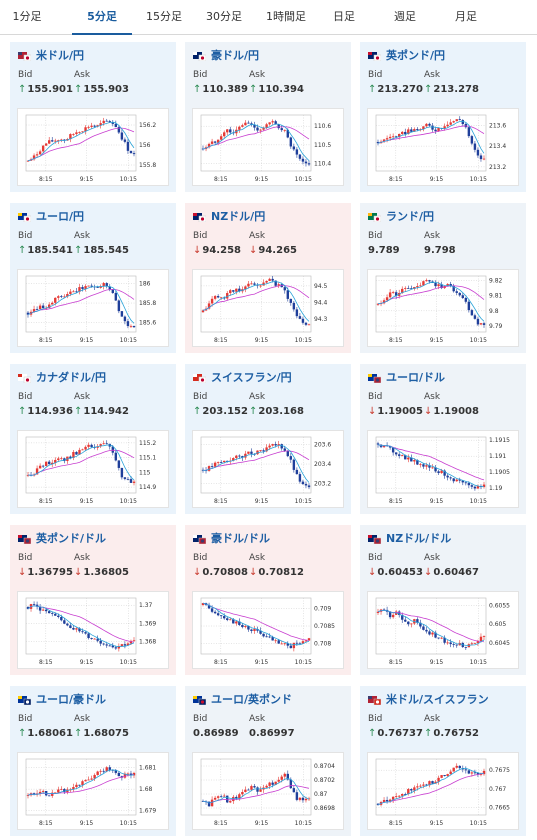 This screenshot has width=537, height=840. Describe the element at coordinates (62, 538) in the screenshot. I see `pair-link: 英ポンド/ドル` at that location.